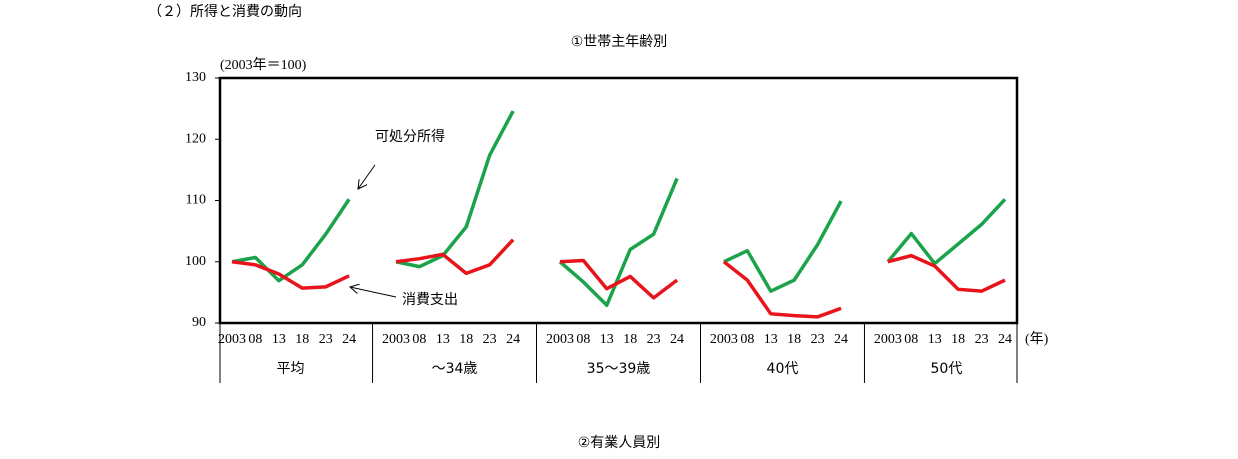  I want to click on group-label: ～34歳, so click(455, 369).